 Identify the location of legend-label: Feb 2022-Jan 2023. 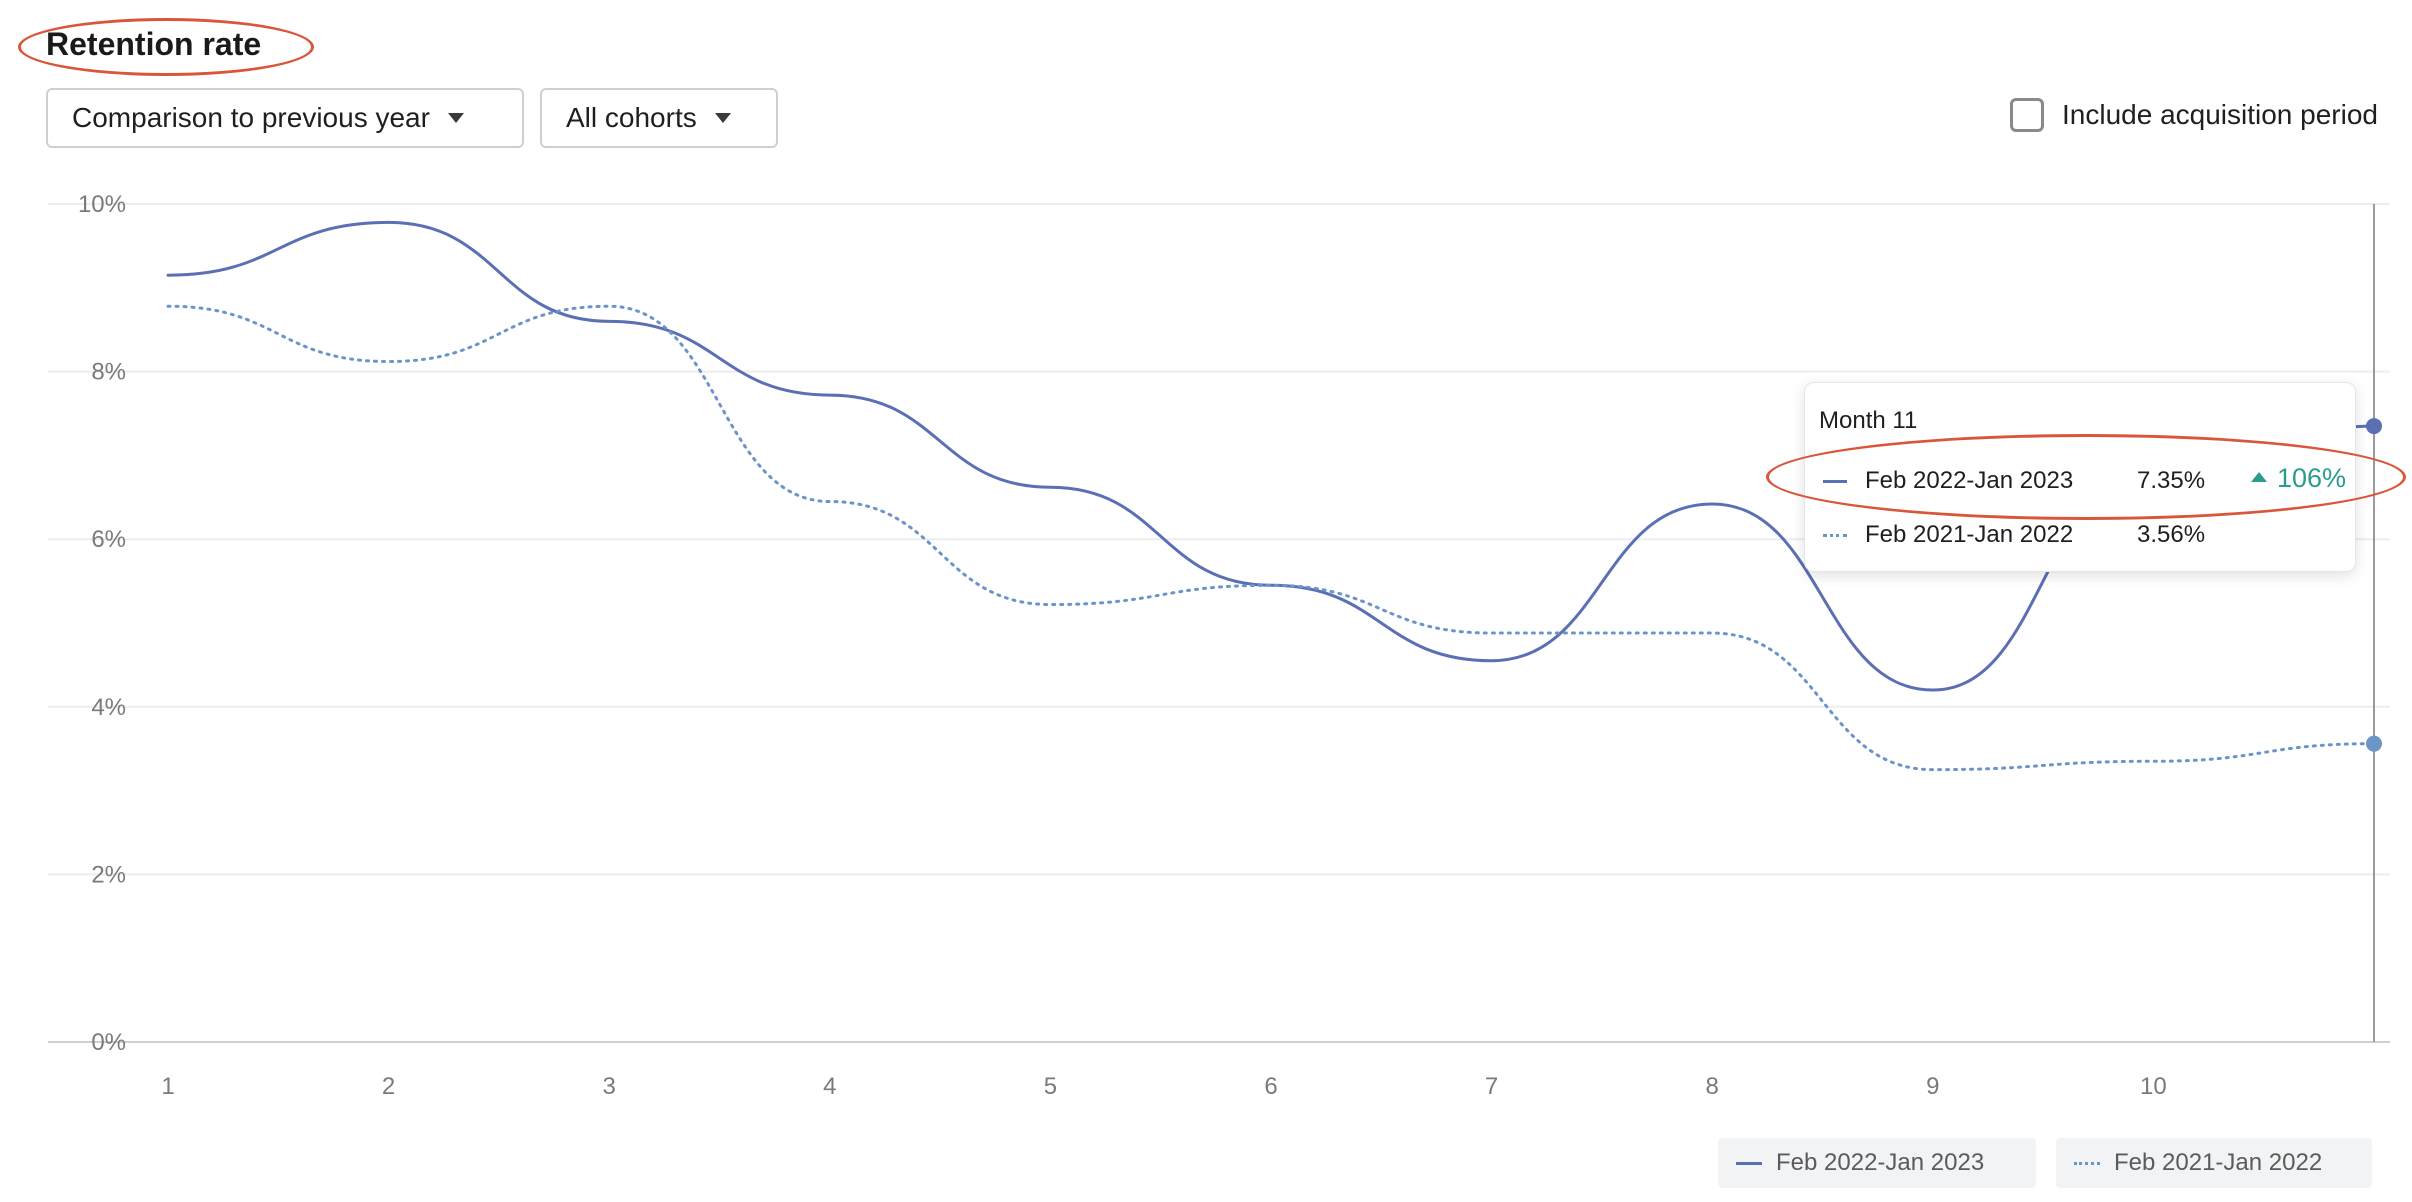
(1880, 1162).